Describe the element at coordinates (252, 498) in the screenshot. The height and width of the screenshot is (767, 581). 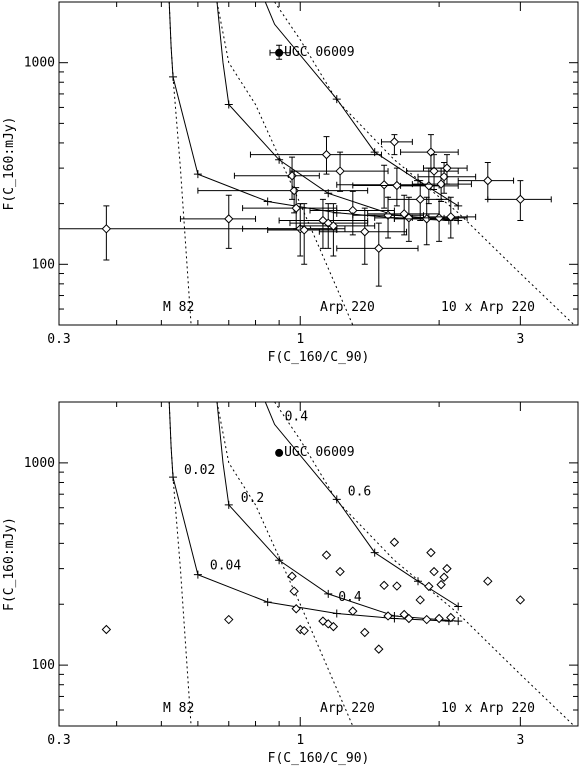
I see `track-value-label: 0.2` at that location.